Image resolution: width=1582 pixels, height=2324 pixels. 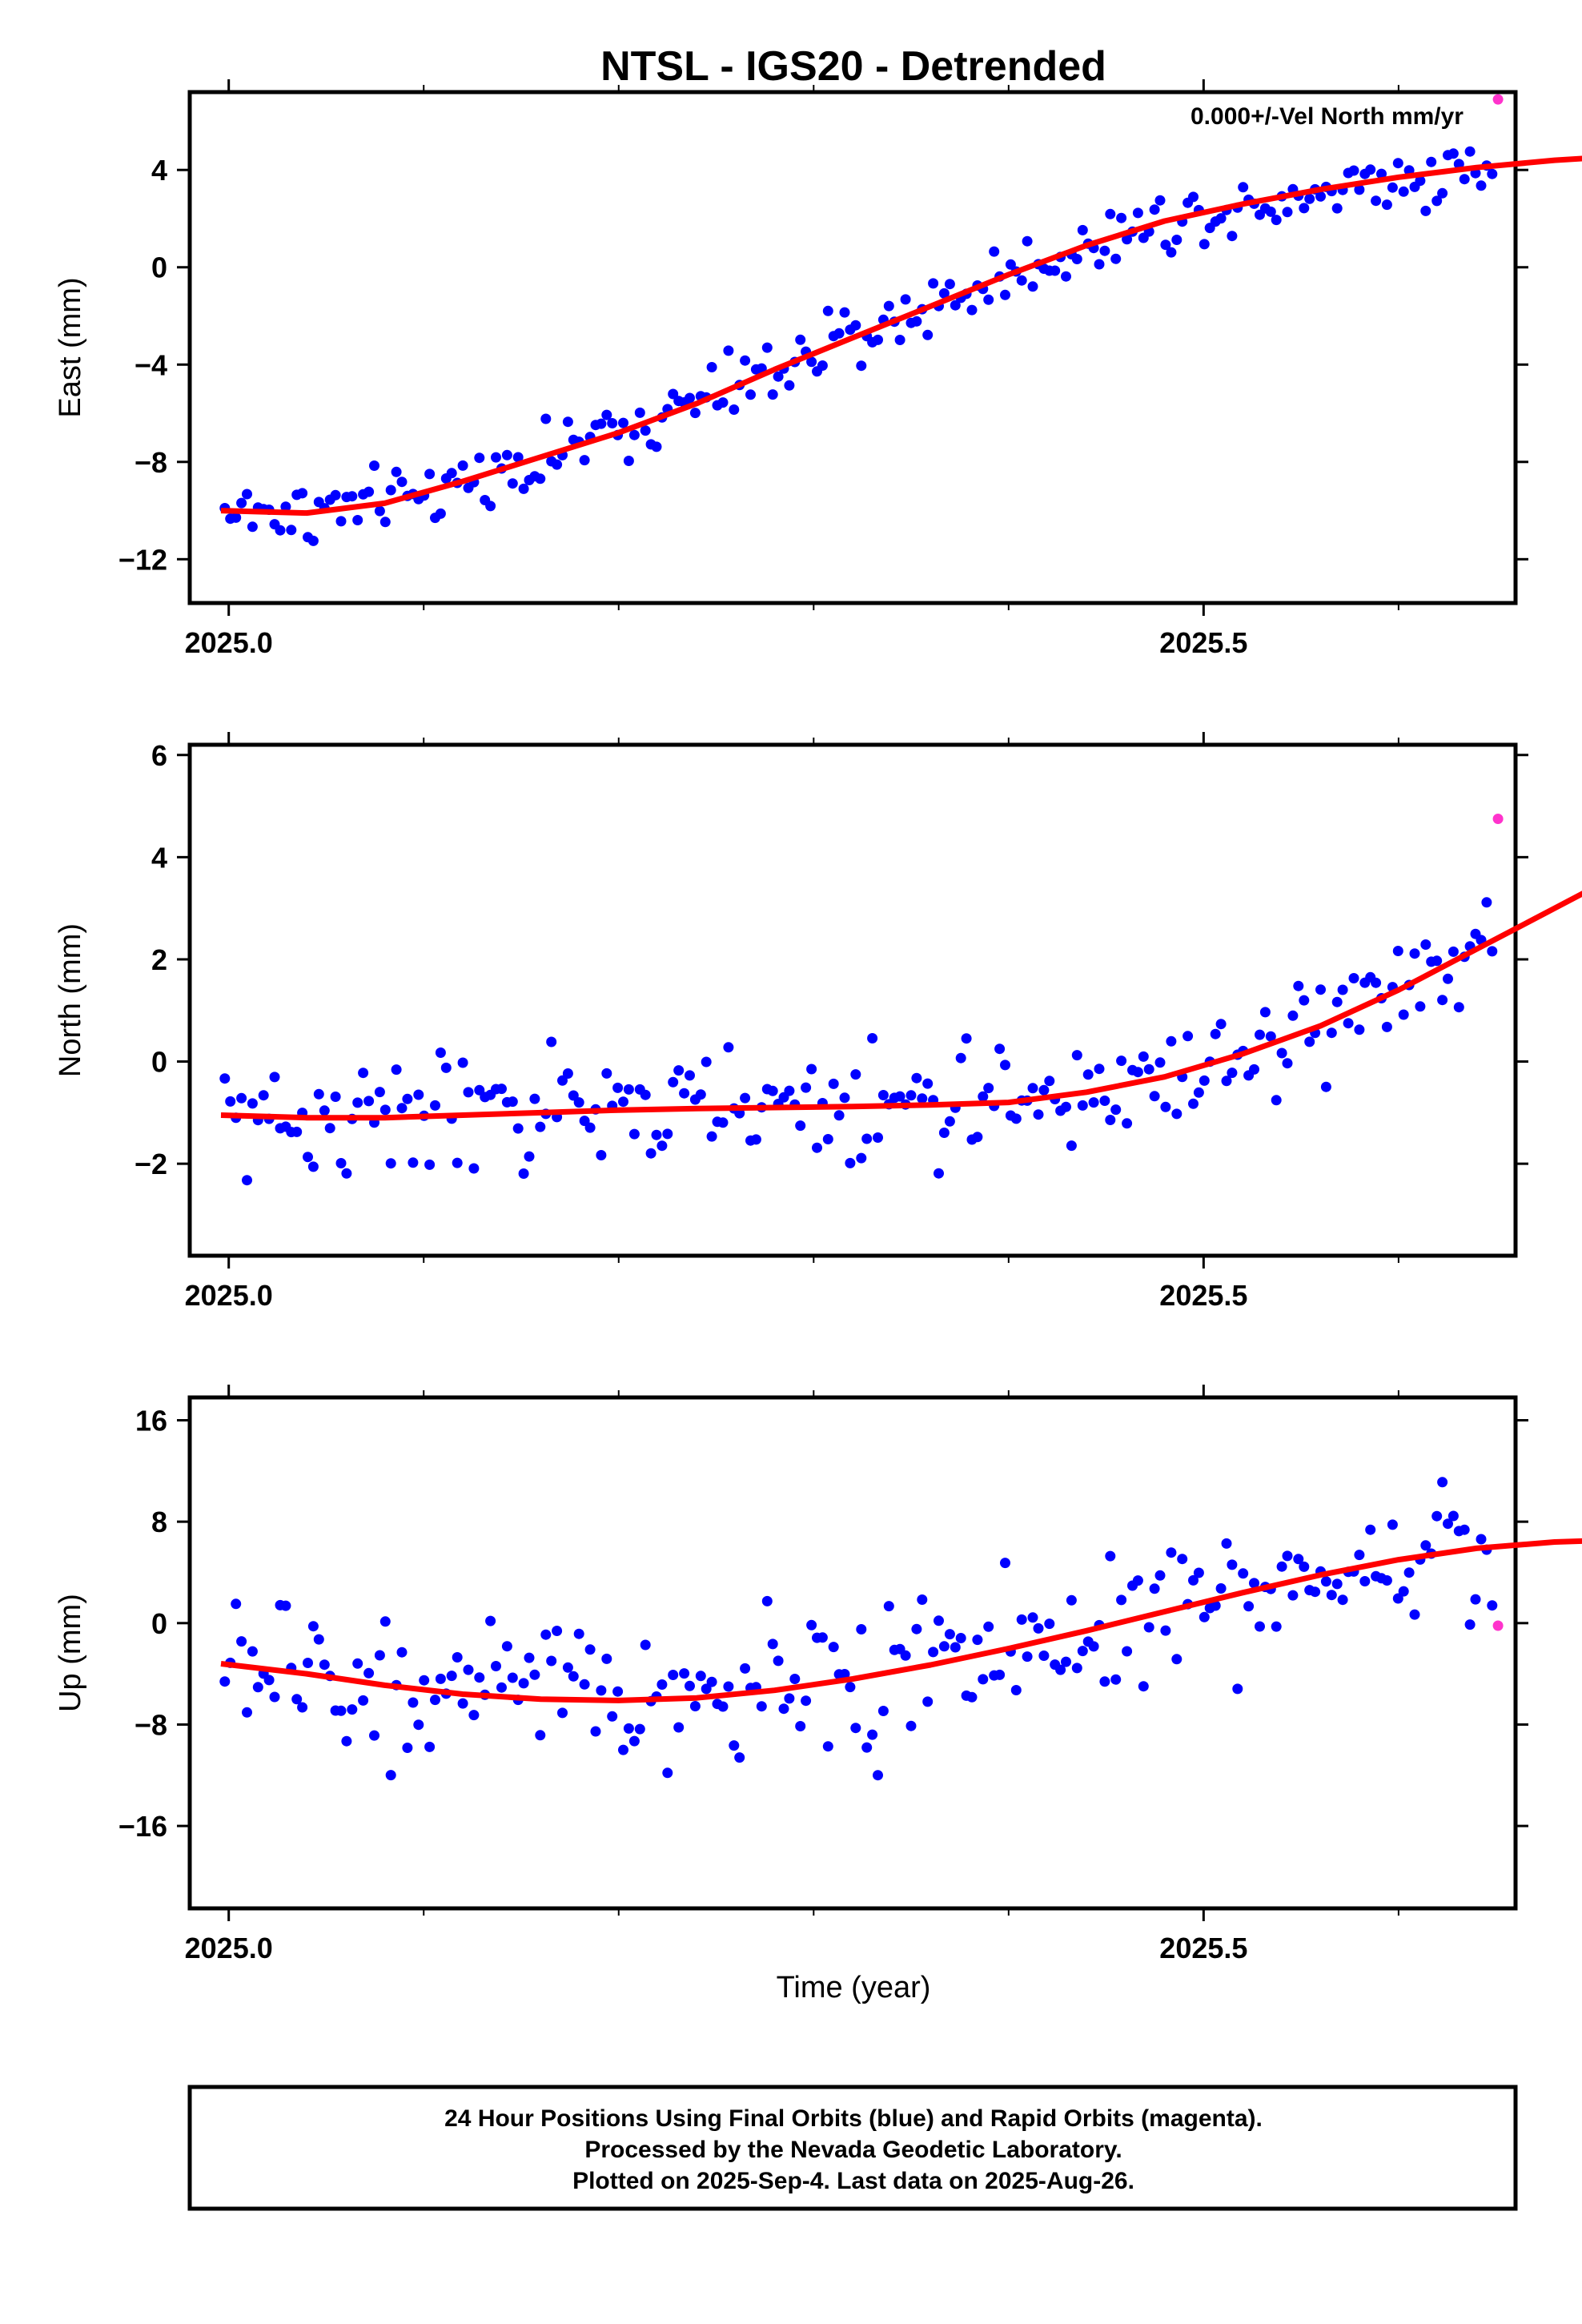 What do you see at coordinates (159, 755) in the screenshot?
I see `y-tick-label: 6` at bounding box center [159, 755].